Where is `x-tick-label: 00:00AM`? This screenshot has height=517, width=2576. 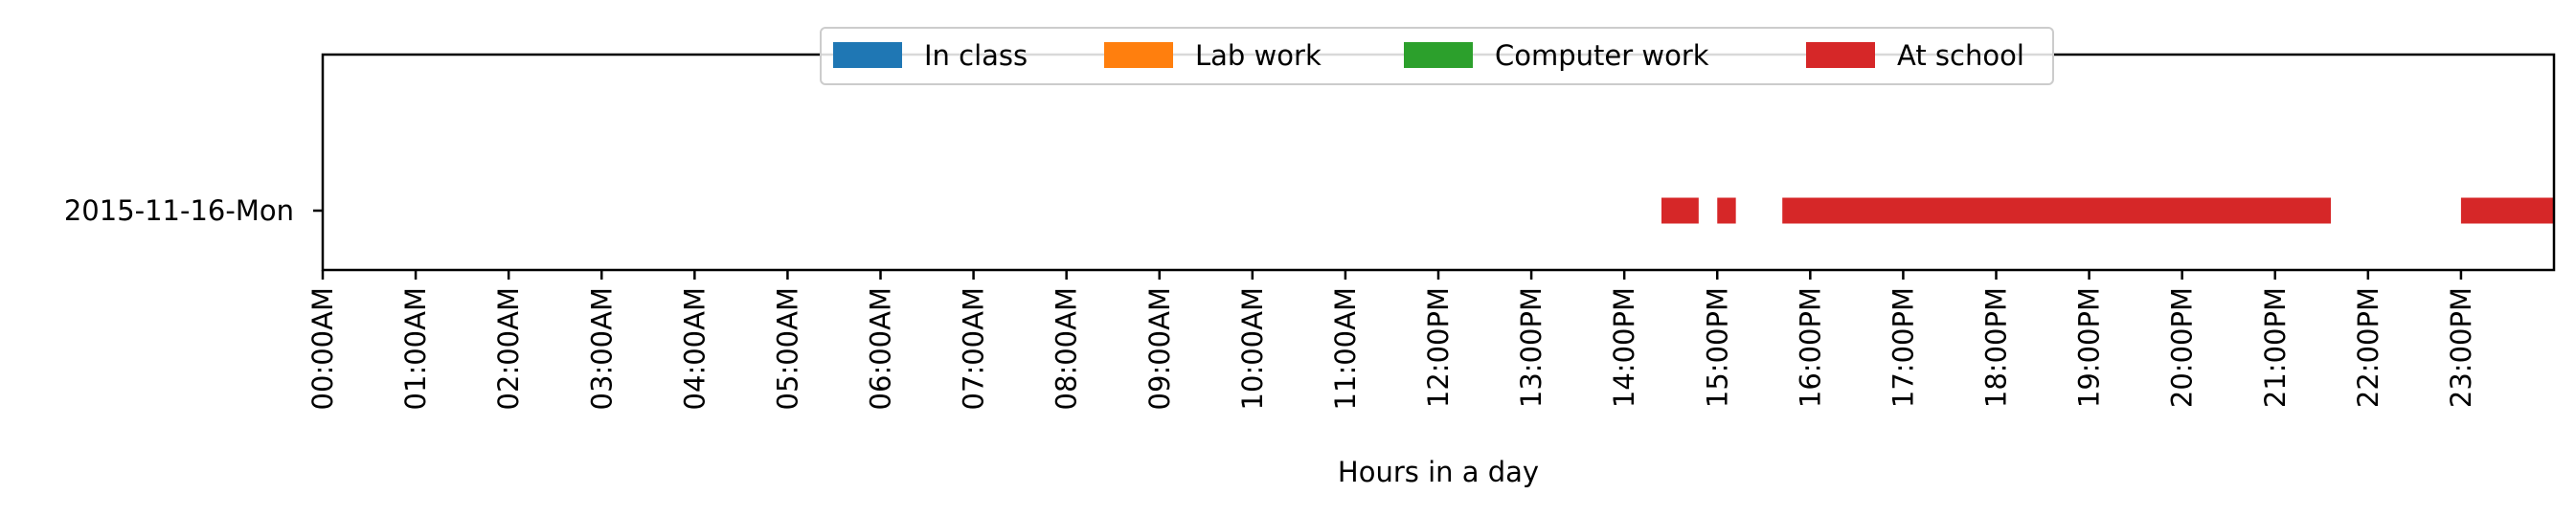
x-tick-label: 00:00AM is located at coordinates (322, 348).